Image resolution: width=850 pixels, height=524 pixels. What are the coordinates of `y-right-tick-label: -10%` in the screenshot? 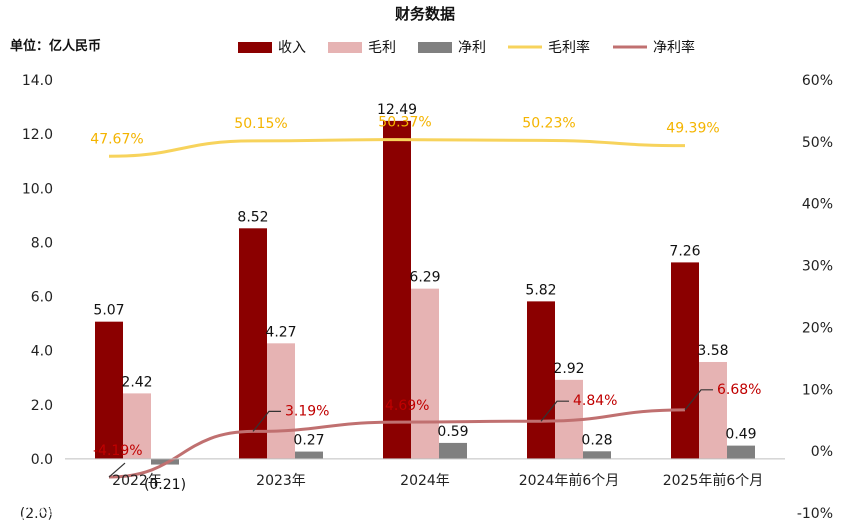 It's located at (815, 514).